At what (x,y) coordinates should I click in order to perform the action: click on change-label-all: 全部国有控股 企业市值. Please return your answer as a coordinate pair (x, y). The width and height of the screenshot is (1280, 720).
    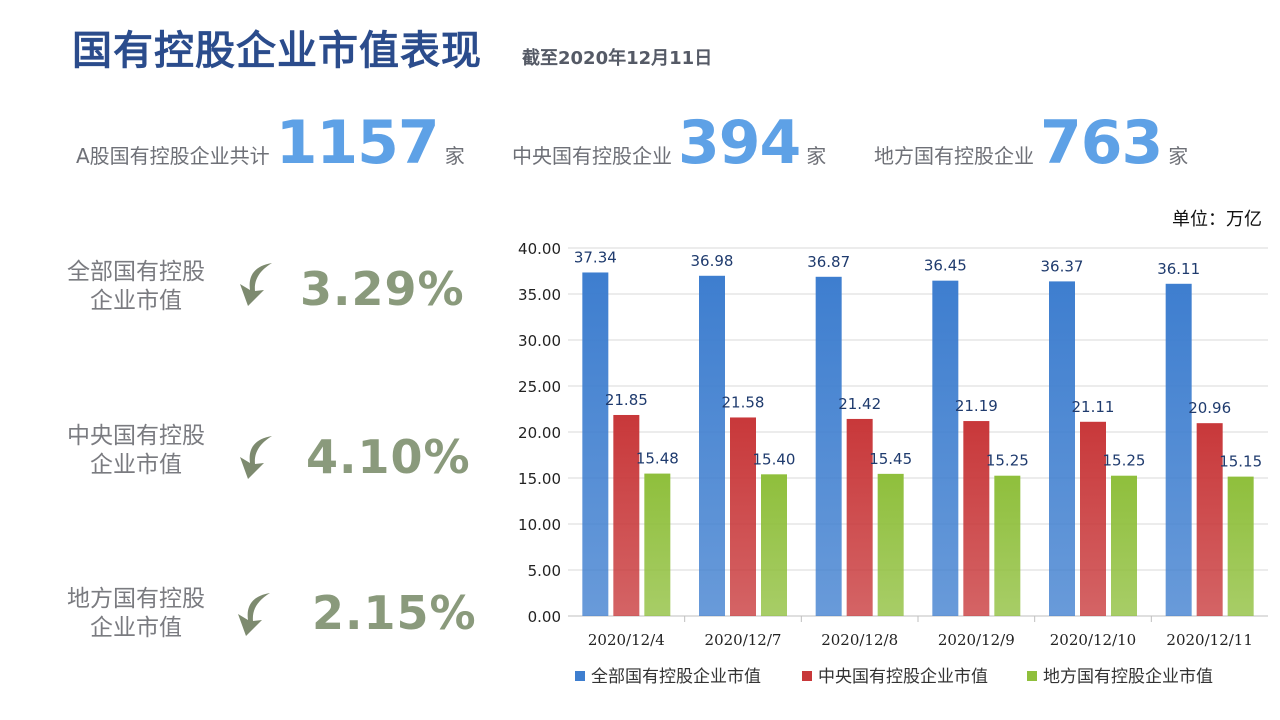
    Looking at the image, I should click on (136, 287).